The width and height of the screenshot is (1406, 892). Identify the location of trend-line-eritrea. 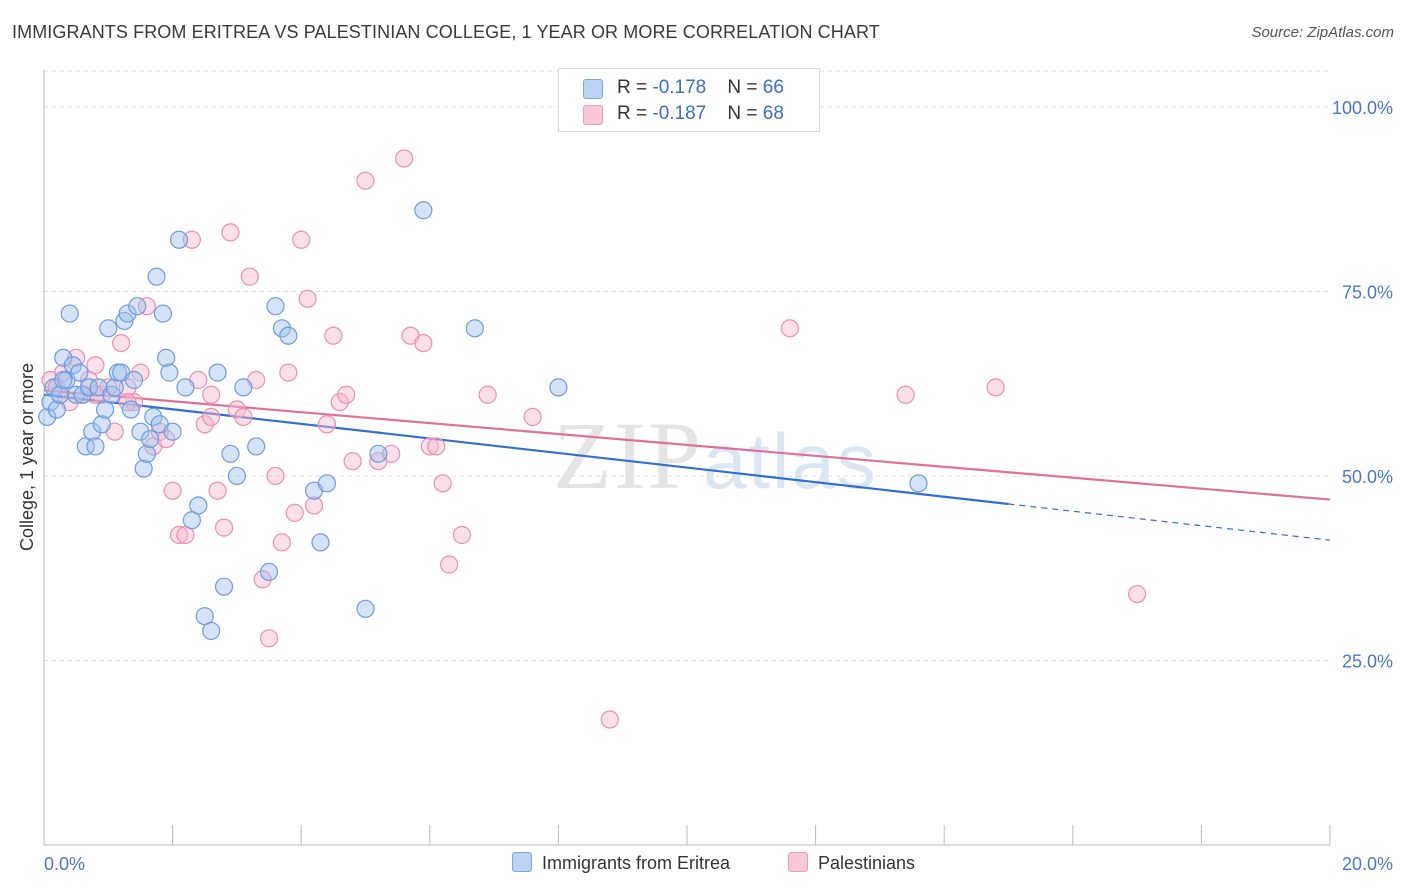
(526, 449).